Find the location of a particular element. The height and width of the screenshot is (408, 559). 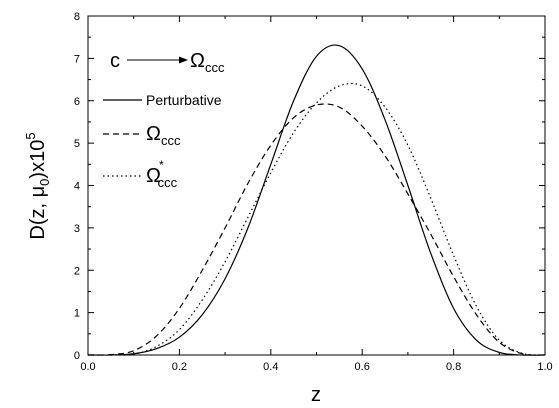

annotation-to-sub: ccc is located at coordinates (215, 67).